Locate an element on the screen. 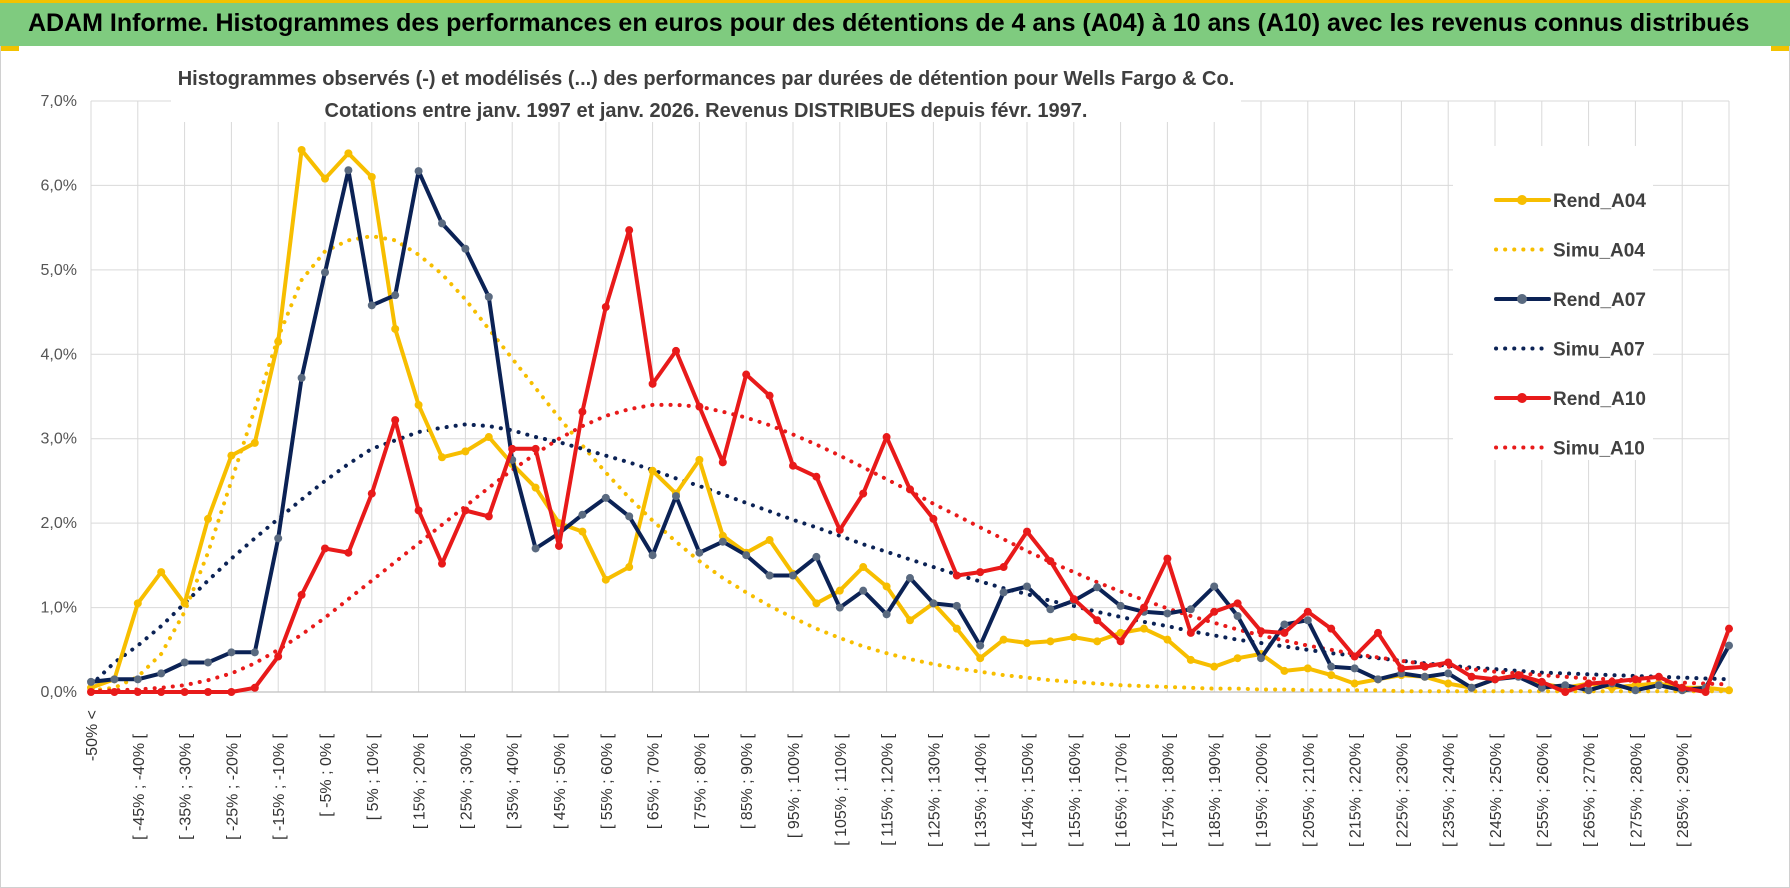 The image size is (1790, 888). x-tick-label: [ 205% ; 210% [ is located at coordinates (1309, 790).